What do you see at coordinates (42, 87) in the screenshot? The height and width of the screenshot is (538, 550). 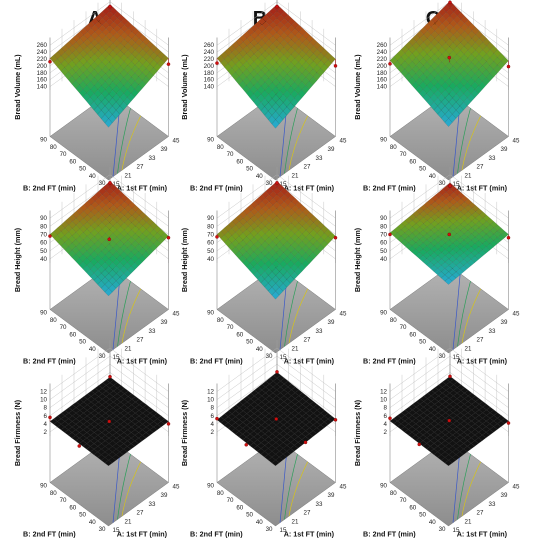 I see `z-tick-label: 140` at bounding box center [42, 87].